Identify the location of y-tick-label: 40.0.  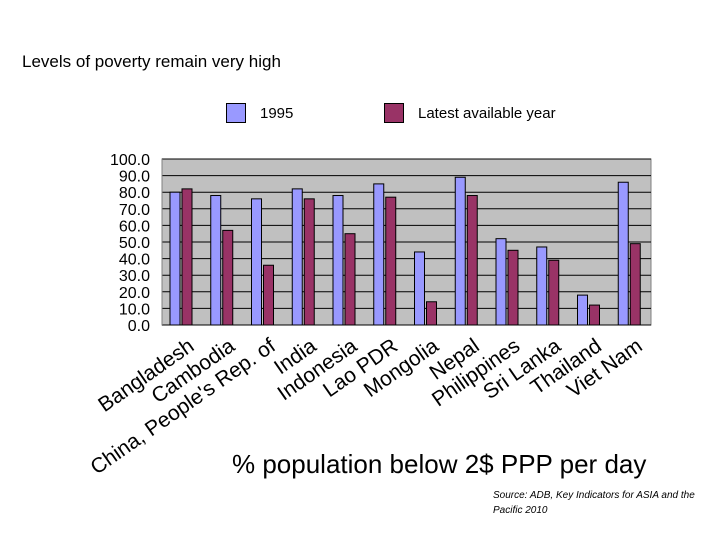
(134, 260).